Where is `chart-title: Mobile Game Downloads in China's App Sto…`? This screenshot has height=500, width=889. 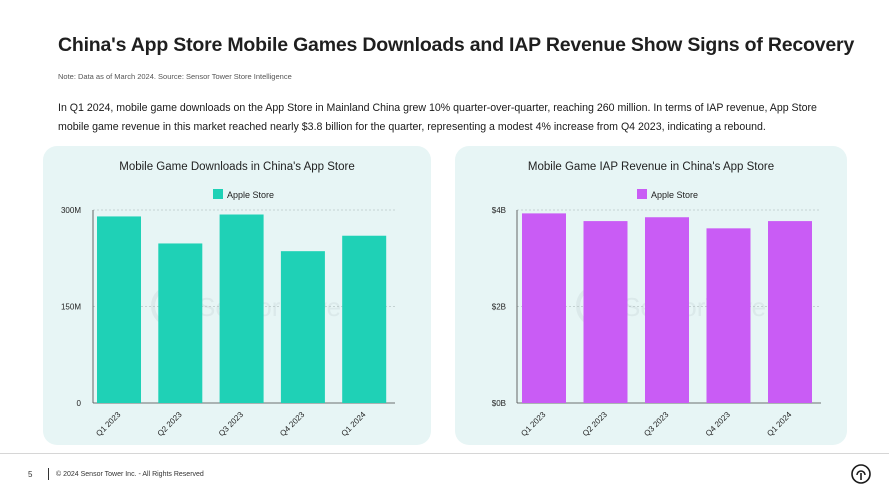
chart-title: Mobile Game Downloads in China's App Sto… is located at coordinates (237, 167).